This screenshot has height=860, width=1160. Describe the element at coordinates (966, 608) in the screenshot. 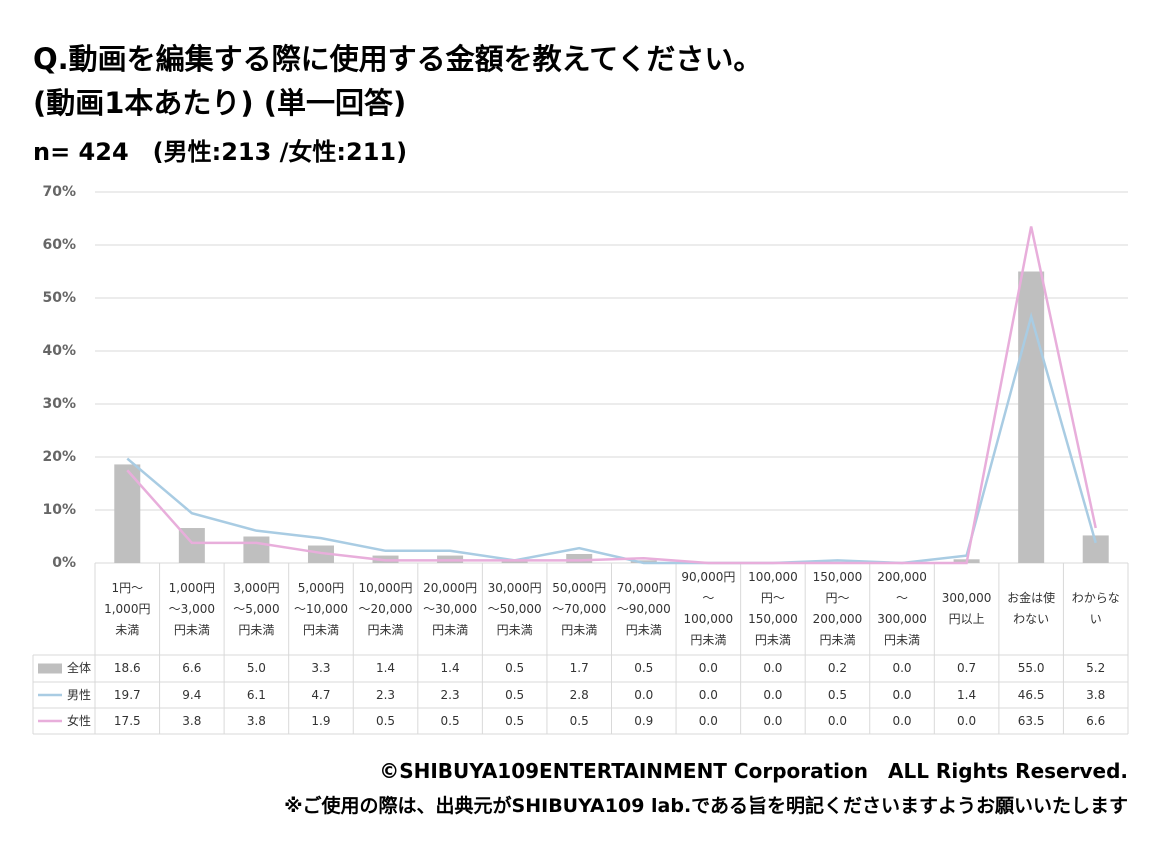

I see `category-label: 300,000 円以上` at that location.